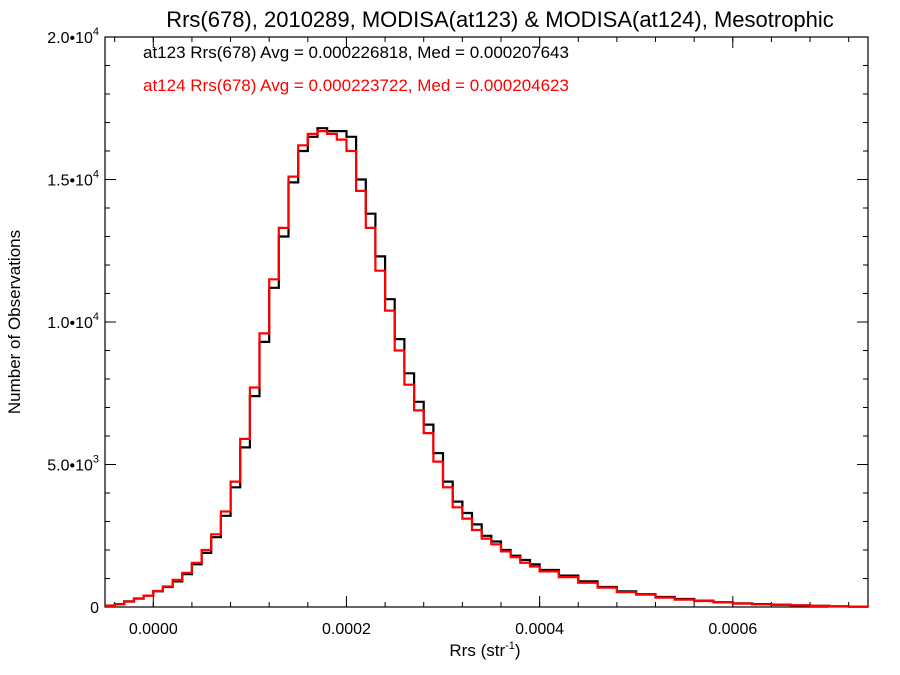 The image size is (900, 675). Describe the element at coordinates (539, 629) in the screenshot. I see `x-tick-label-2: 0.0004` at that location.